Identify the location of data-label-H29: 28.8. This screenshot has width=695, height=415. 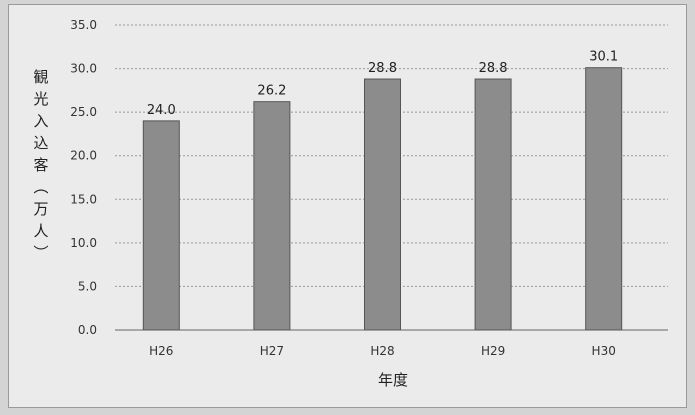
(493, 68).